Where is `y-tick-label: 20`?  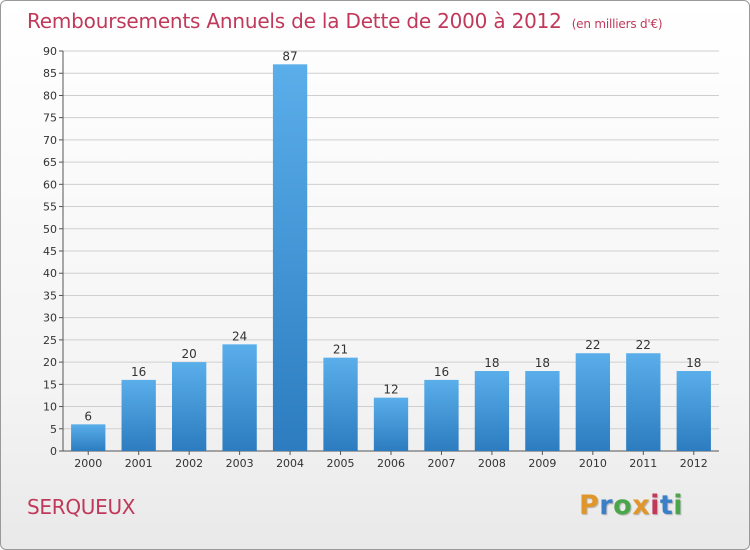
y-tick-label: 20 is located at coordinates (50, 362).